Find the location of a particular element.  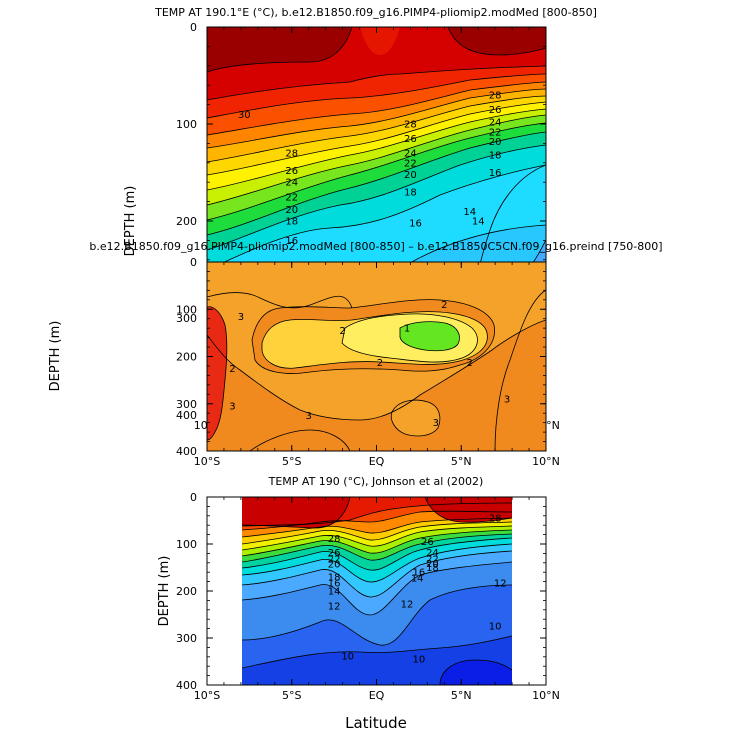

x-tick-label: 5°N is located at coordinates (461, 695).